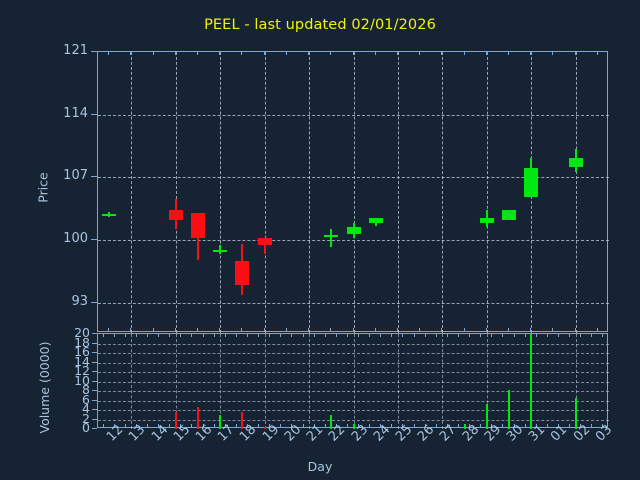  I want to click on day-axis-title: Day, so click(320, 466).